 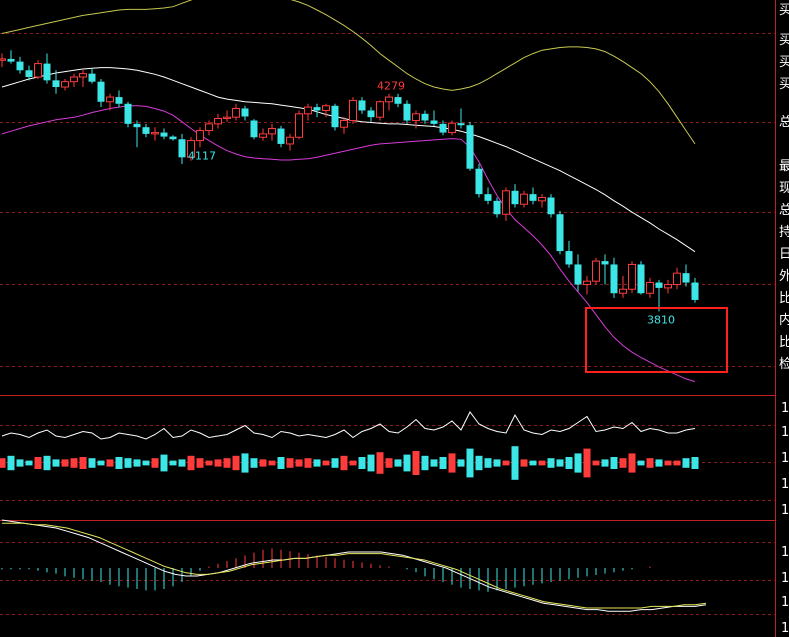 What do you see at coordinates (784, 276) in the screenshot?
I see `side-label: 外` at bounding box center [784, 276].